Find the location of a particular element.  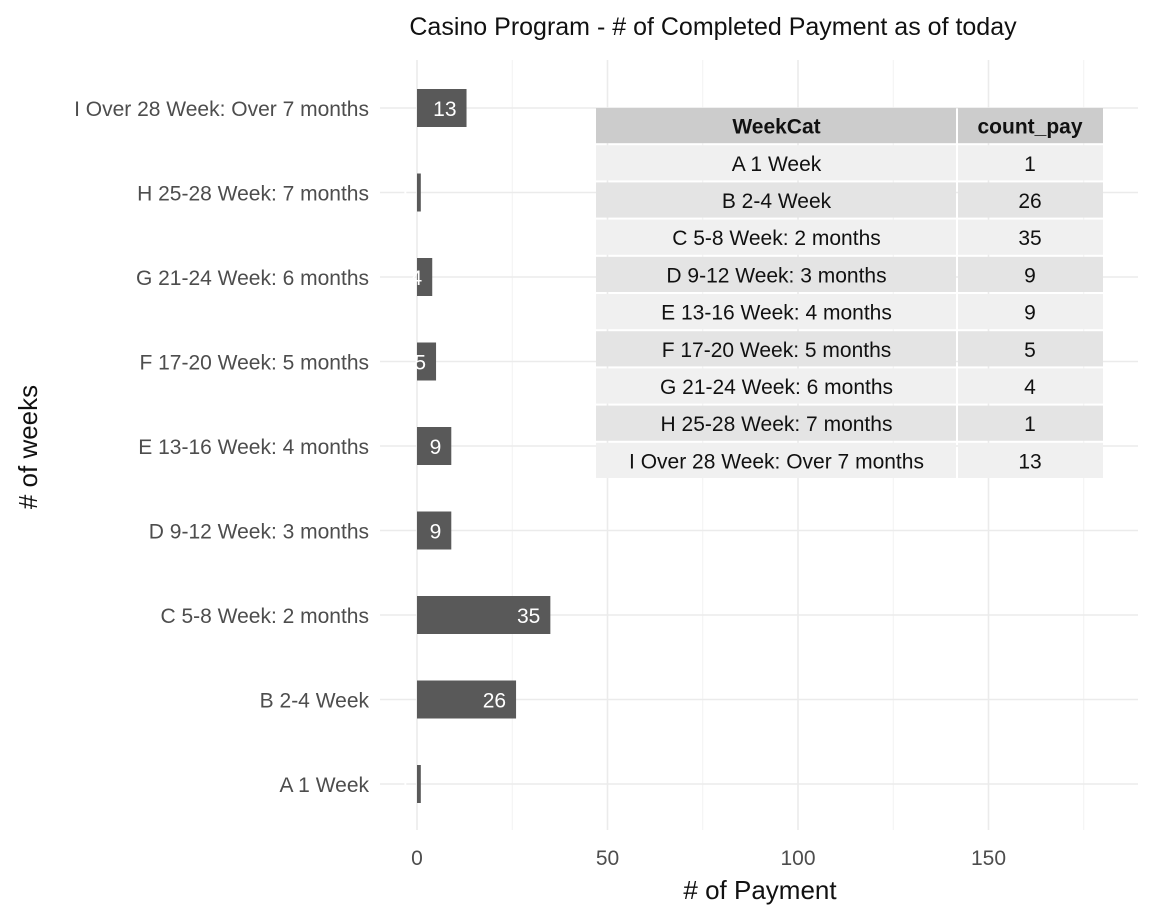

table-cell-text: D 9-12 Week: 3 months is located at coordinates (776, 275).